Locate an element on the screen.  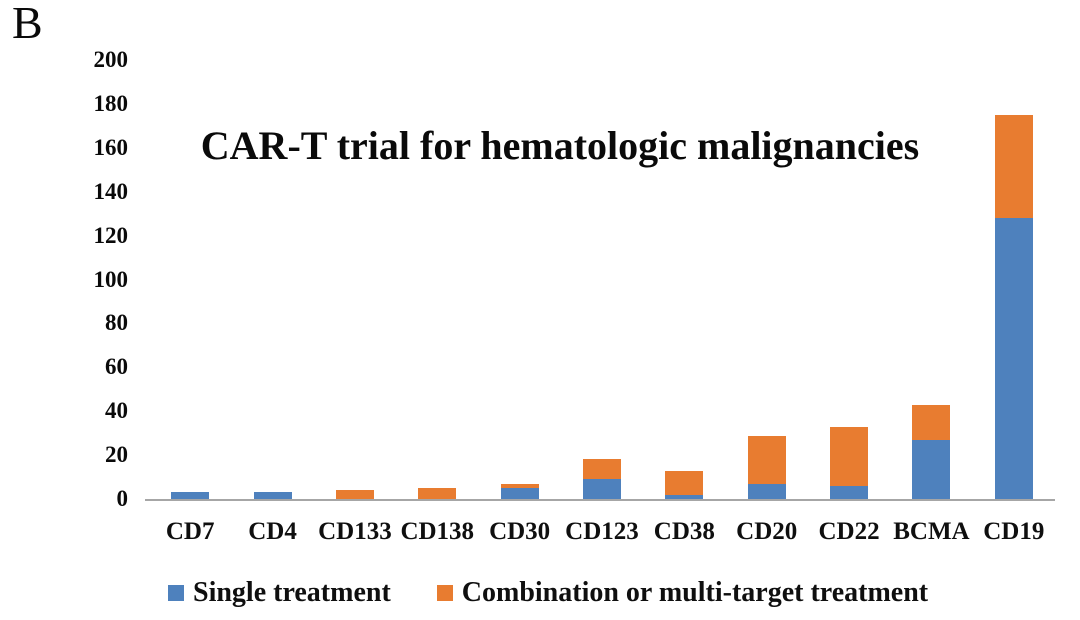
stacked-bar-cd20 is located at coordinates (766, 467).